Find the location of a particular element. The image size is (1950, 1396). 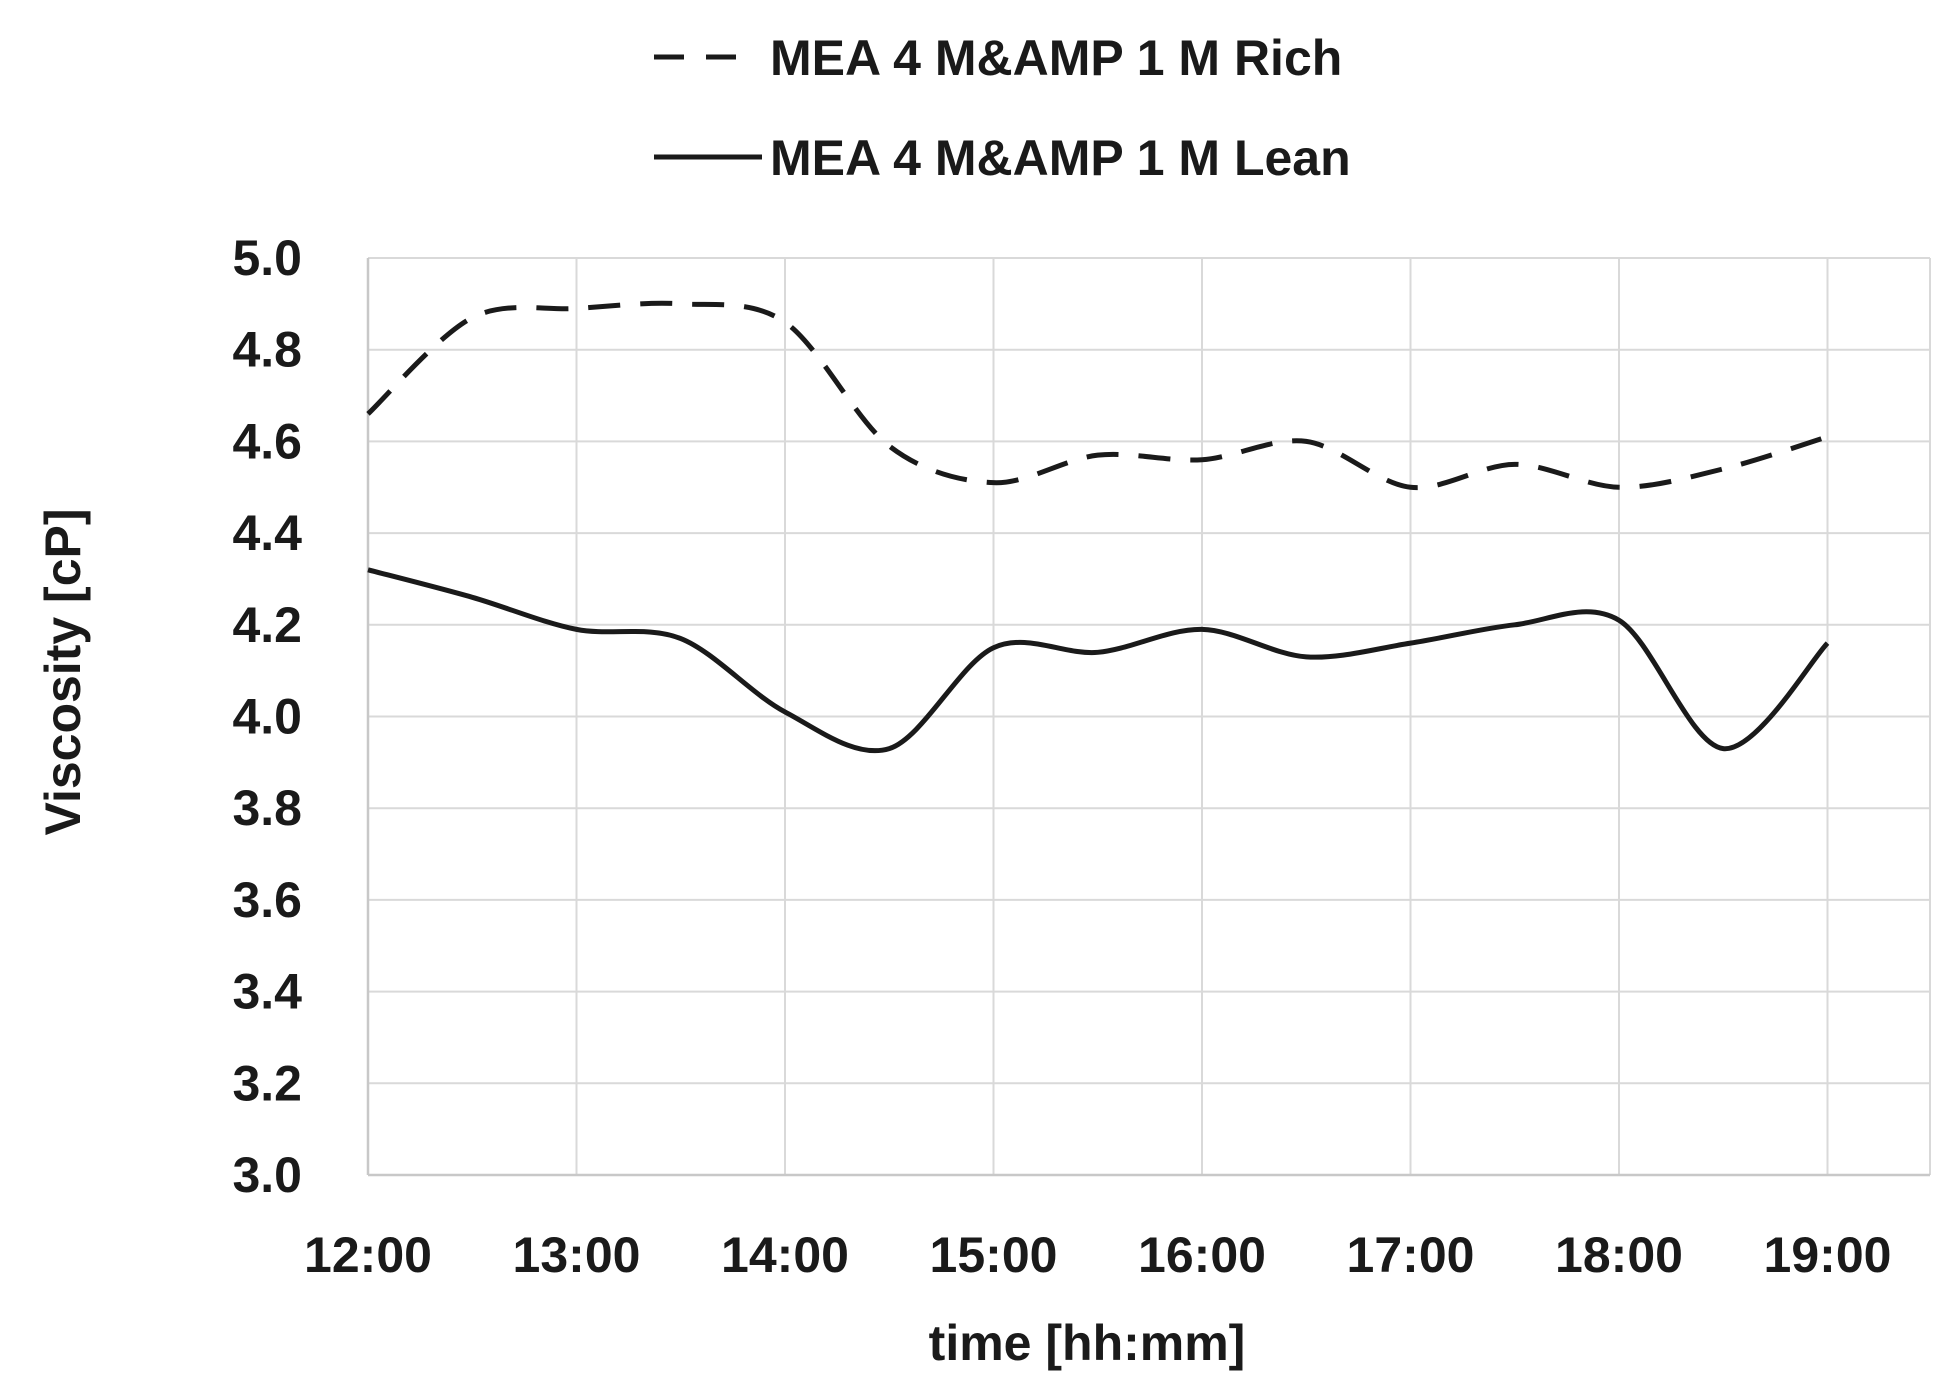

y-axis-title: Viscosity [cP] is located at coordinates (63, 671).